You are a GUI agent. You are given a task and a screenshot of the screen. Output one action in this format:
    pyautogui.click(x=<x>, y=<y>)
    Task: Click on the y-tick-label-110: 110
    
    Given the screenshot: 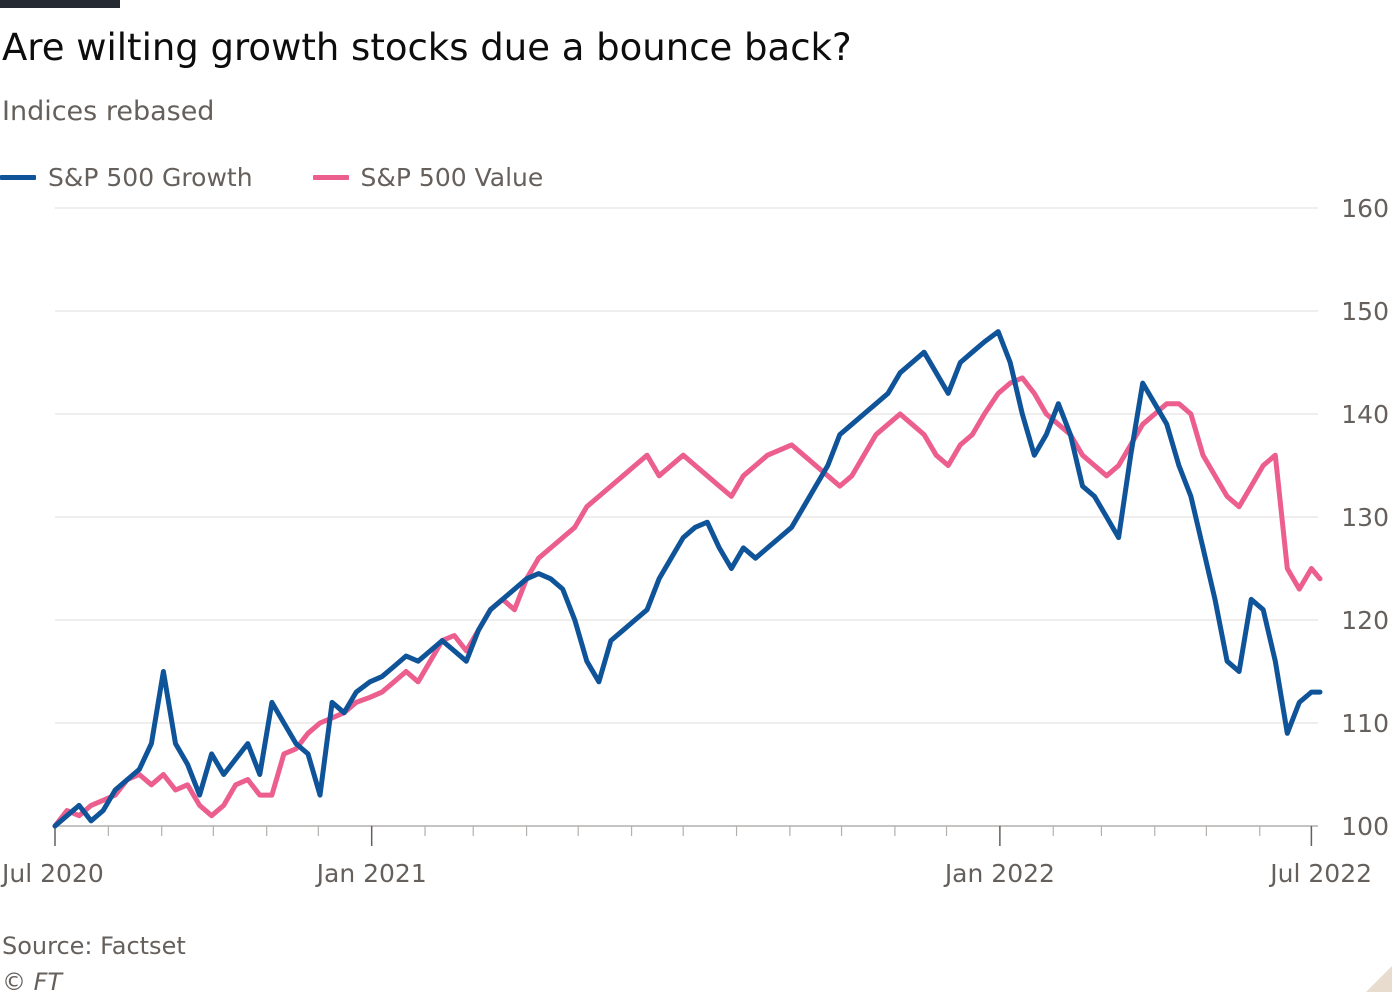 What is the action you would take?
    pyautogui.click(x=1365, y=723)
    